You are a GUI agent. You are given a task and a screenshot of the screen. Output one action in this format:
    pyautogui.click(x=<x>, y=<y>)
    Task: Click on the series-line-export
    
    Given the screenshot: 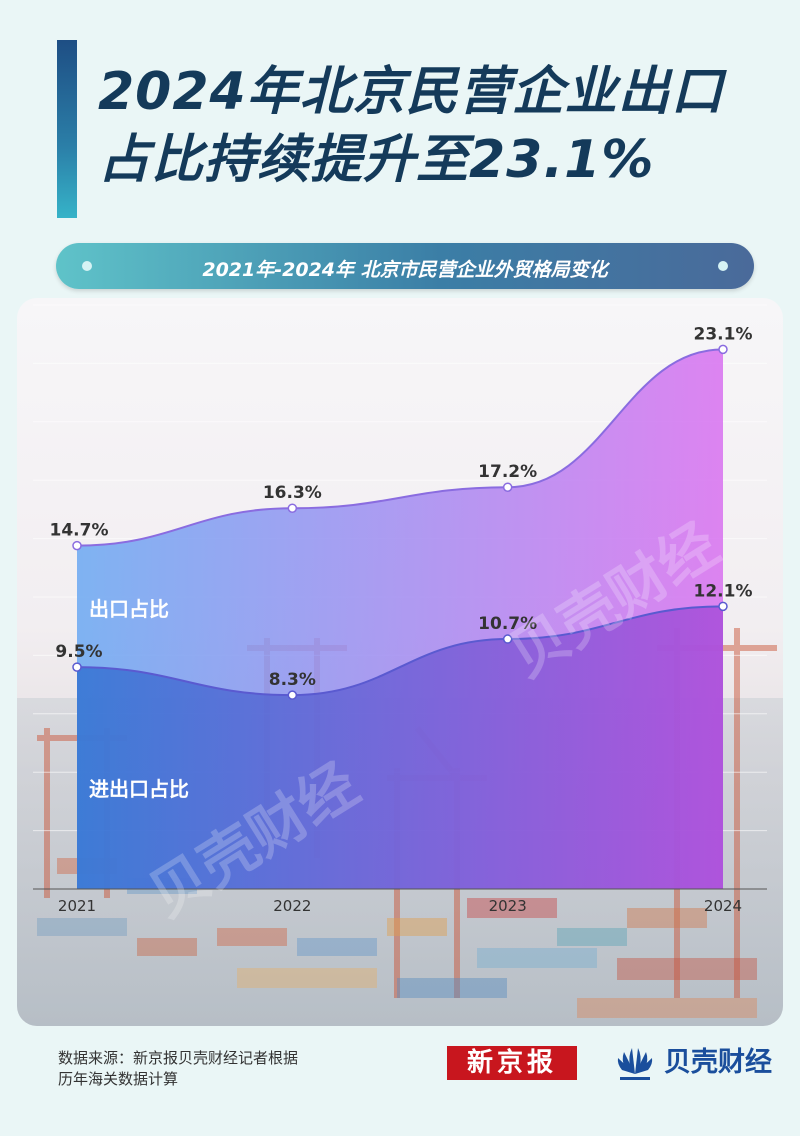 What is the action you would take?
    pyautogui.click(x=400, y=447)
    